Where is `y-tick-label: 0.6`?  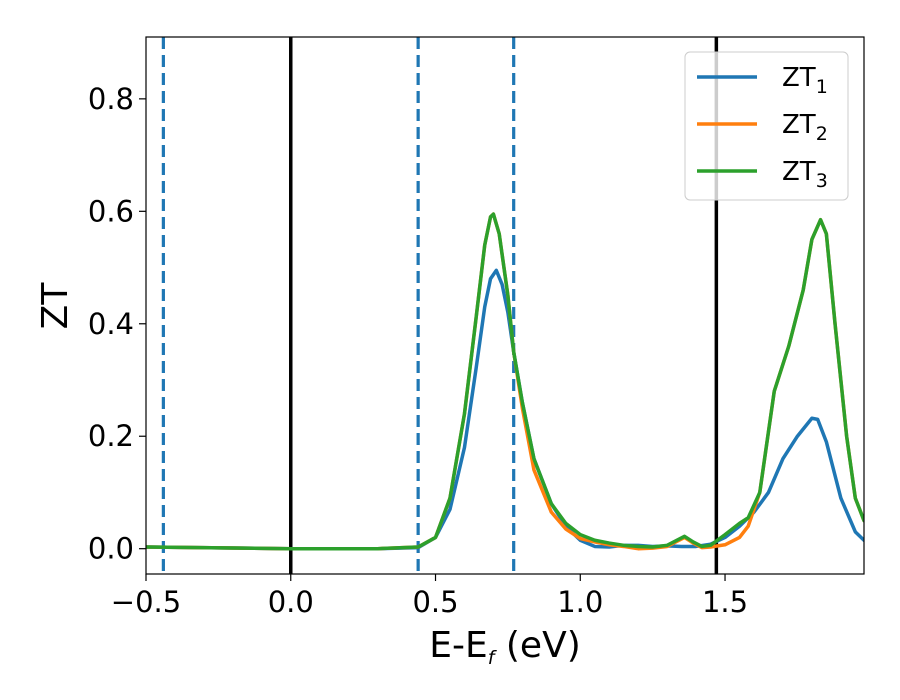
y-tick-label: 0.6 is located at coordinates (111, 211).